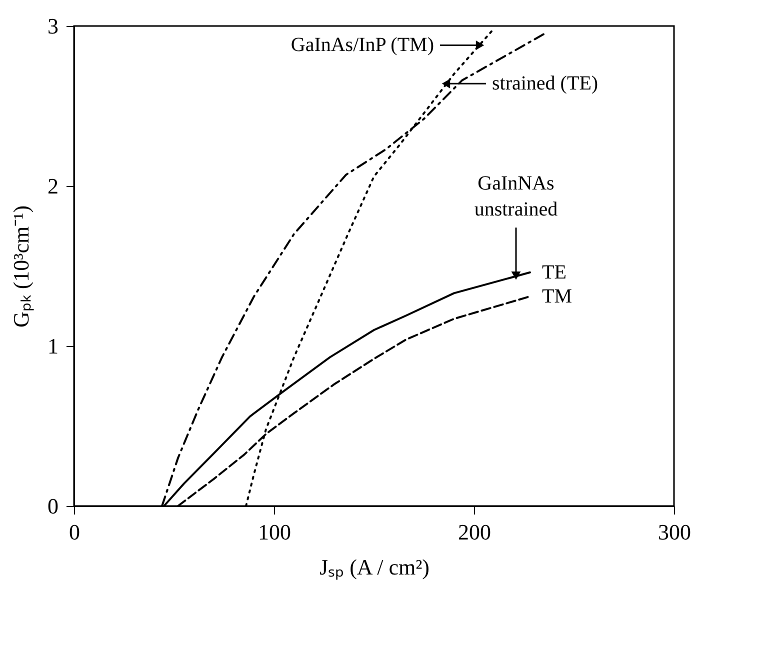  Describe the element at coordinates (362, 45) in the screenshot. I see `annotation: GaInAs/InP (TM)` at that location.